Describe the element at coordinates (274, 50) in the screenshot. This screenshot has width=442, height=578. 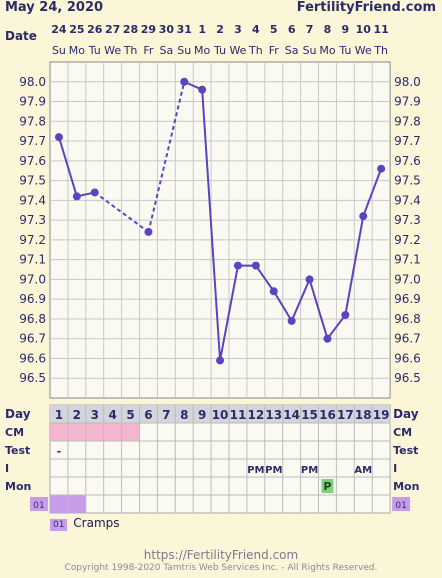
I see `weekday-label: Fr` at that location.